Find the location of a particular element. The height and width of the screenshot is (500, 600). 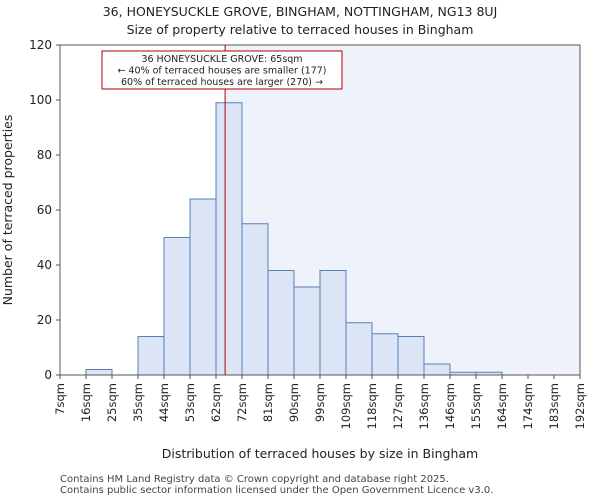

x-tick-label: 118sqm is located at coordinates (372, 406).